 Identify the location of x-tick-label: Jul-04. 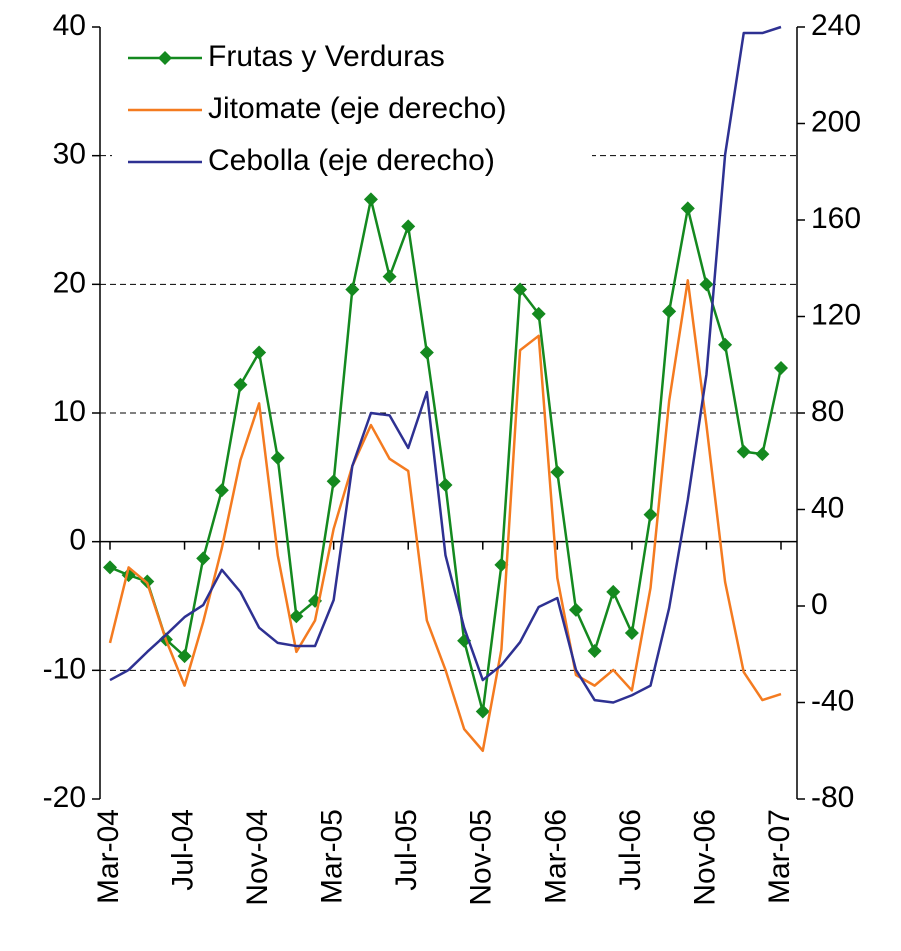
(182, 850).